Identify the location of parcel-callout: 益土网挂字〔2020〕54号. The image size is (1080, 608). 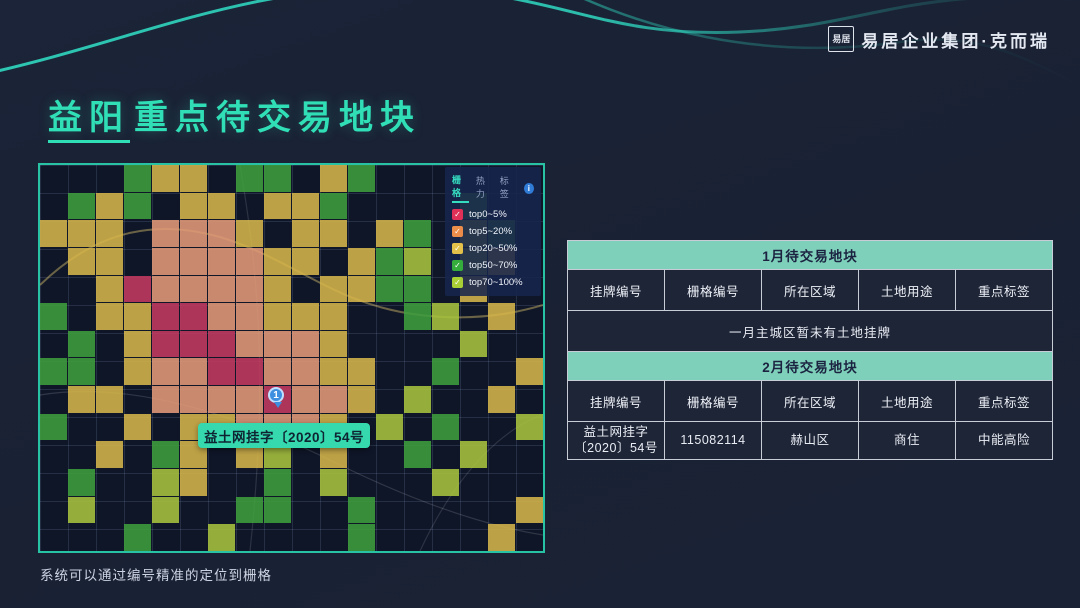
(284, 435).